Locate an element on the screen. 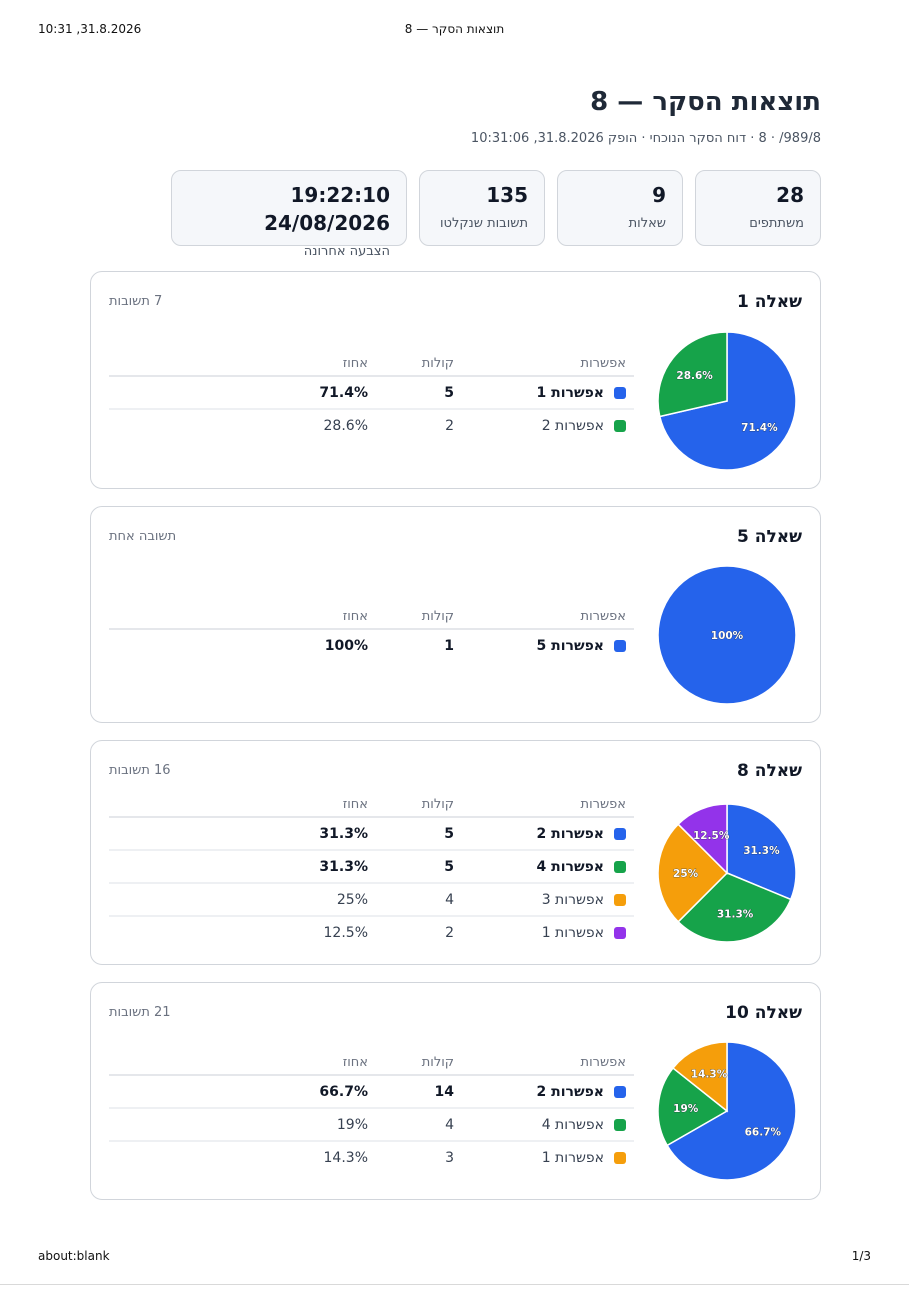 The height and width of the screenshot is (1289, 909). stat-last-vote: 19:22:10 24/08/2026 הצבעה אחרונה is located at coordinates (289, 214).